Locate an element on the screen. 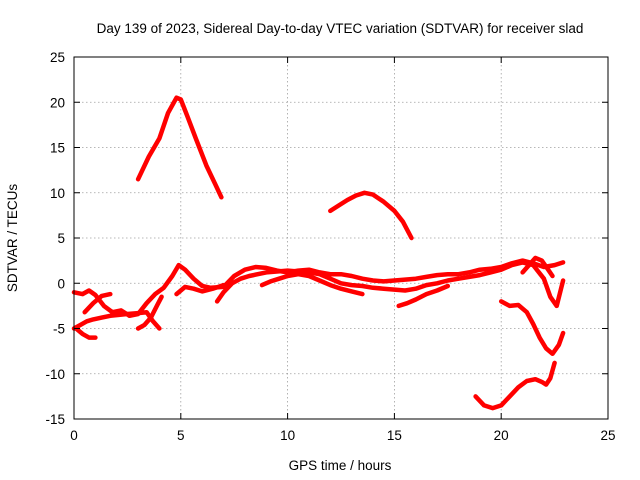 The width and height of the screenshot is (640, 480). x-tick-label: 25 is located at coordinates (607, 435).